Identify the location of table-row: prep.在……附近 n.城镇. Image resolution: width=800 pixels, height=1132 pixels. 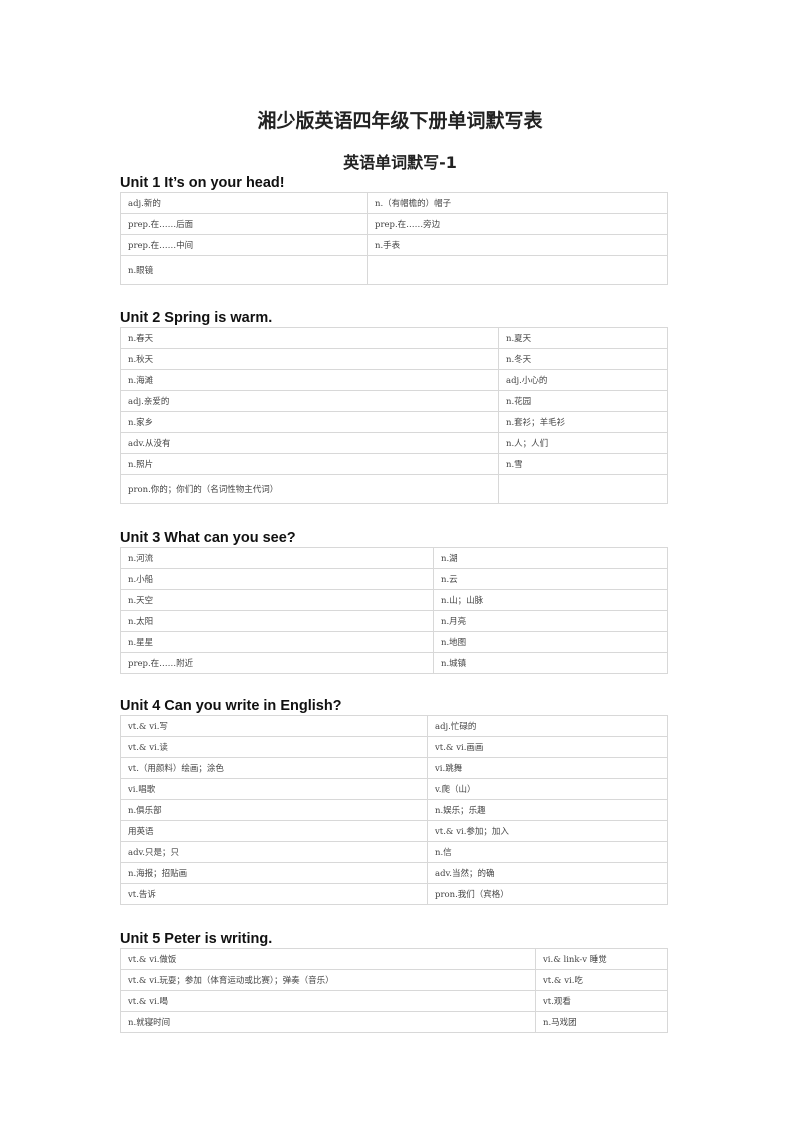
(394, 663).